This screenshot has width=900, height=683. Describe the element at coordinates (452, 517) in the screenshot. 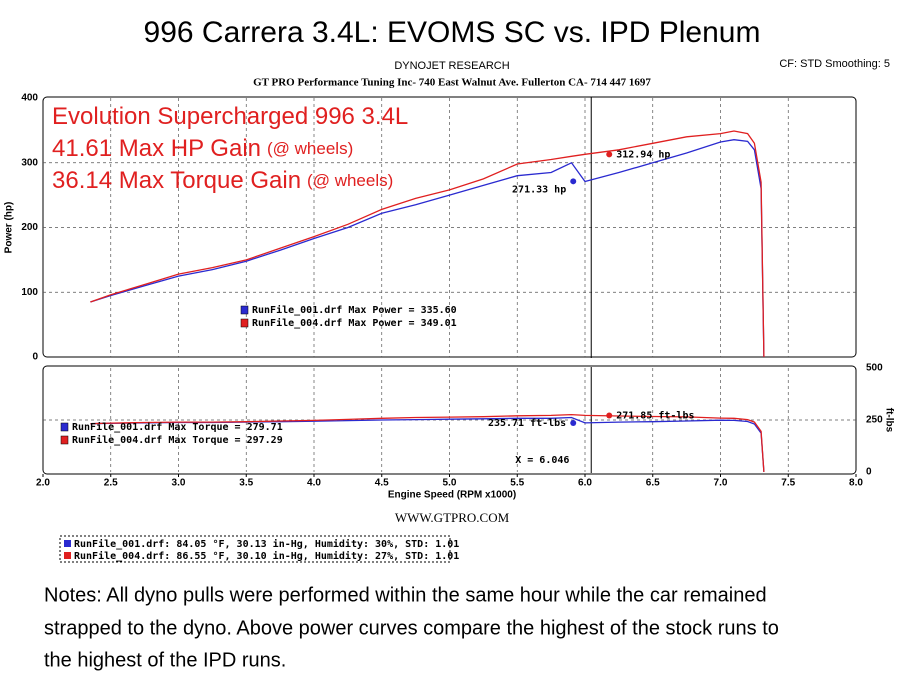

I see `url: WWW.GTPRO.COM` at that location.